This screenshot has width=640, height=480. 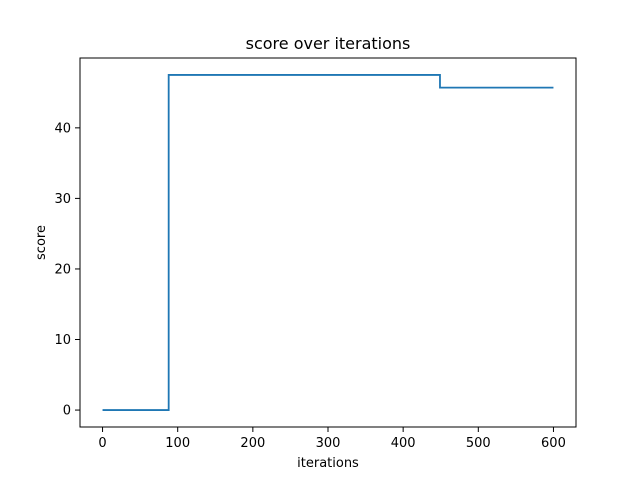 I want to click on x-tick-label: 400, so click(x=403, y=443).